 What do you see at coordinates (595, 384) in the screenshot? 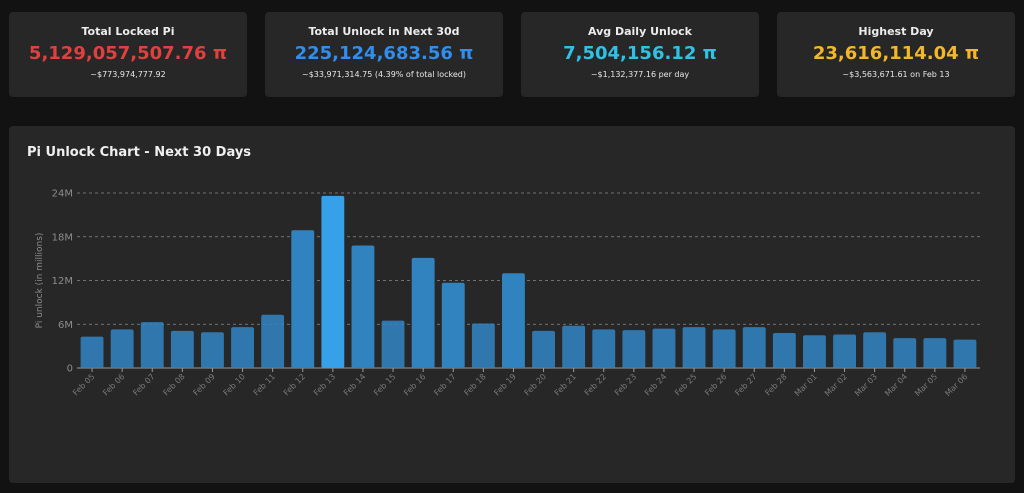
I see `x-tick-label: Feb 22` at bounding box center [595, 384].